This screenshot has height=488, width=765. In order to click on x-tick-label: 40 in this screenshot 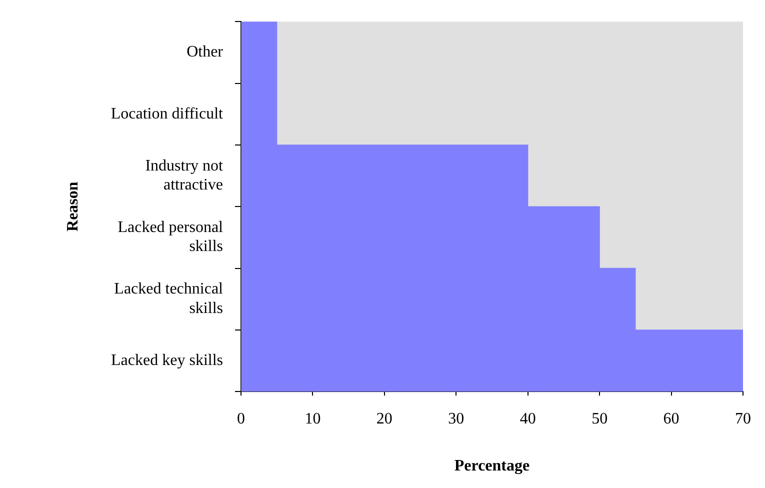, I will do `click(528, 419)`.